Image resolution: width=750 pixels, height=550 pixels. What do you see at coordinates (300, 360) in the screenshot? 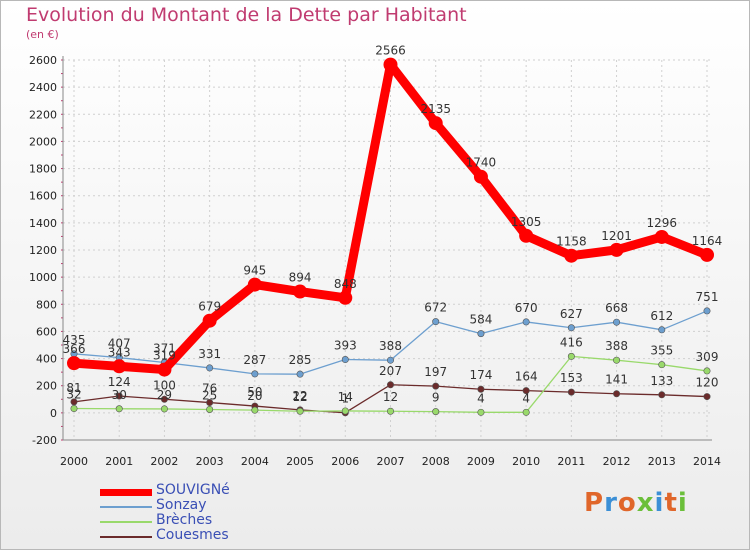
I see `data-label: 285` at bounding box center [300, 360].